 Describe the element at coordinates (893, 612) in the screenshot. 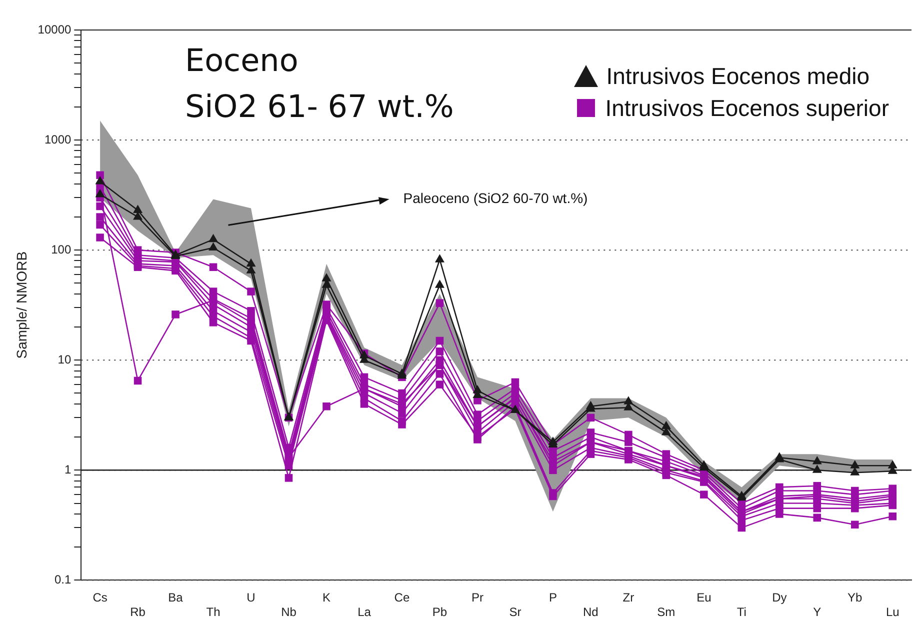

I see `x-tick-label: Lu` at that location.